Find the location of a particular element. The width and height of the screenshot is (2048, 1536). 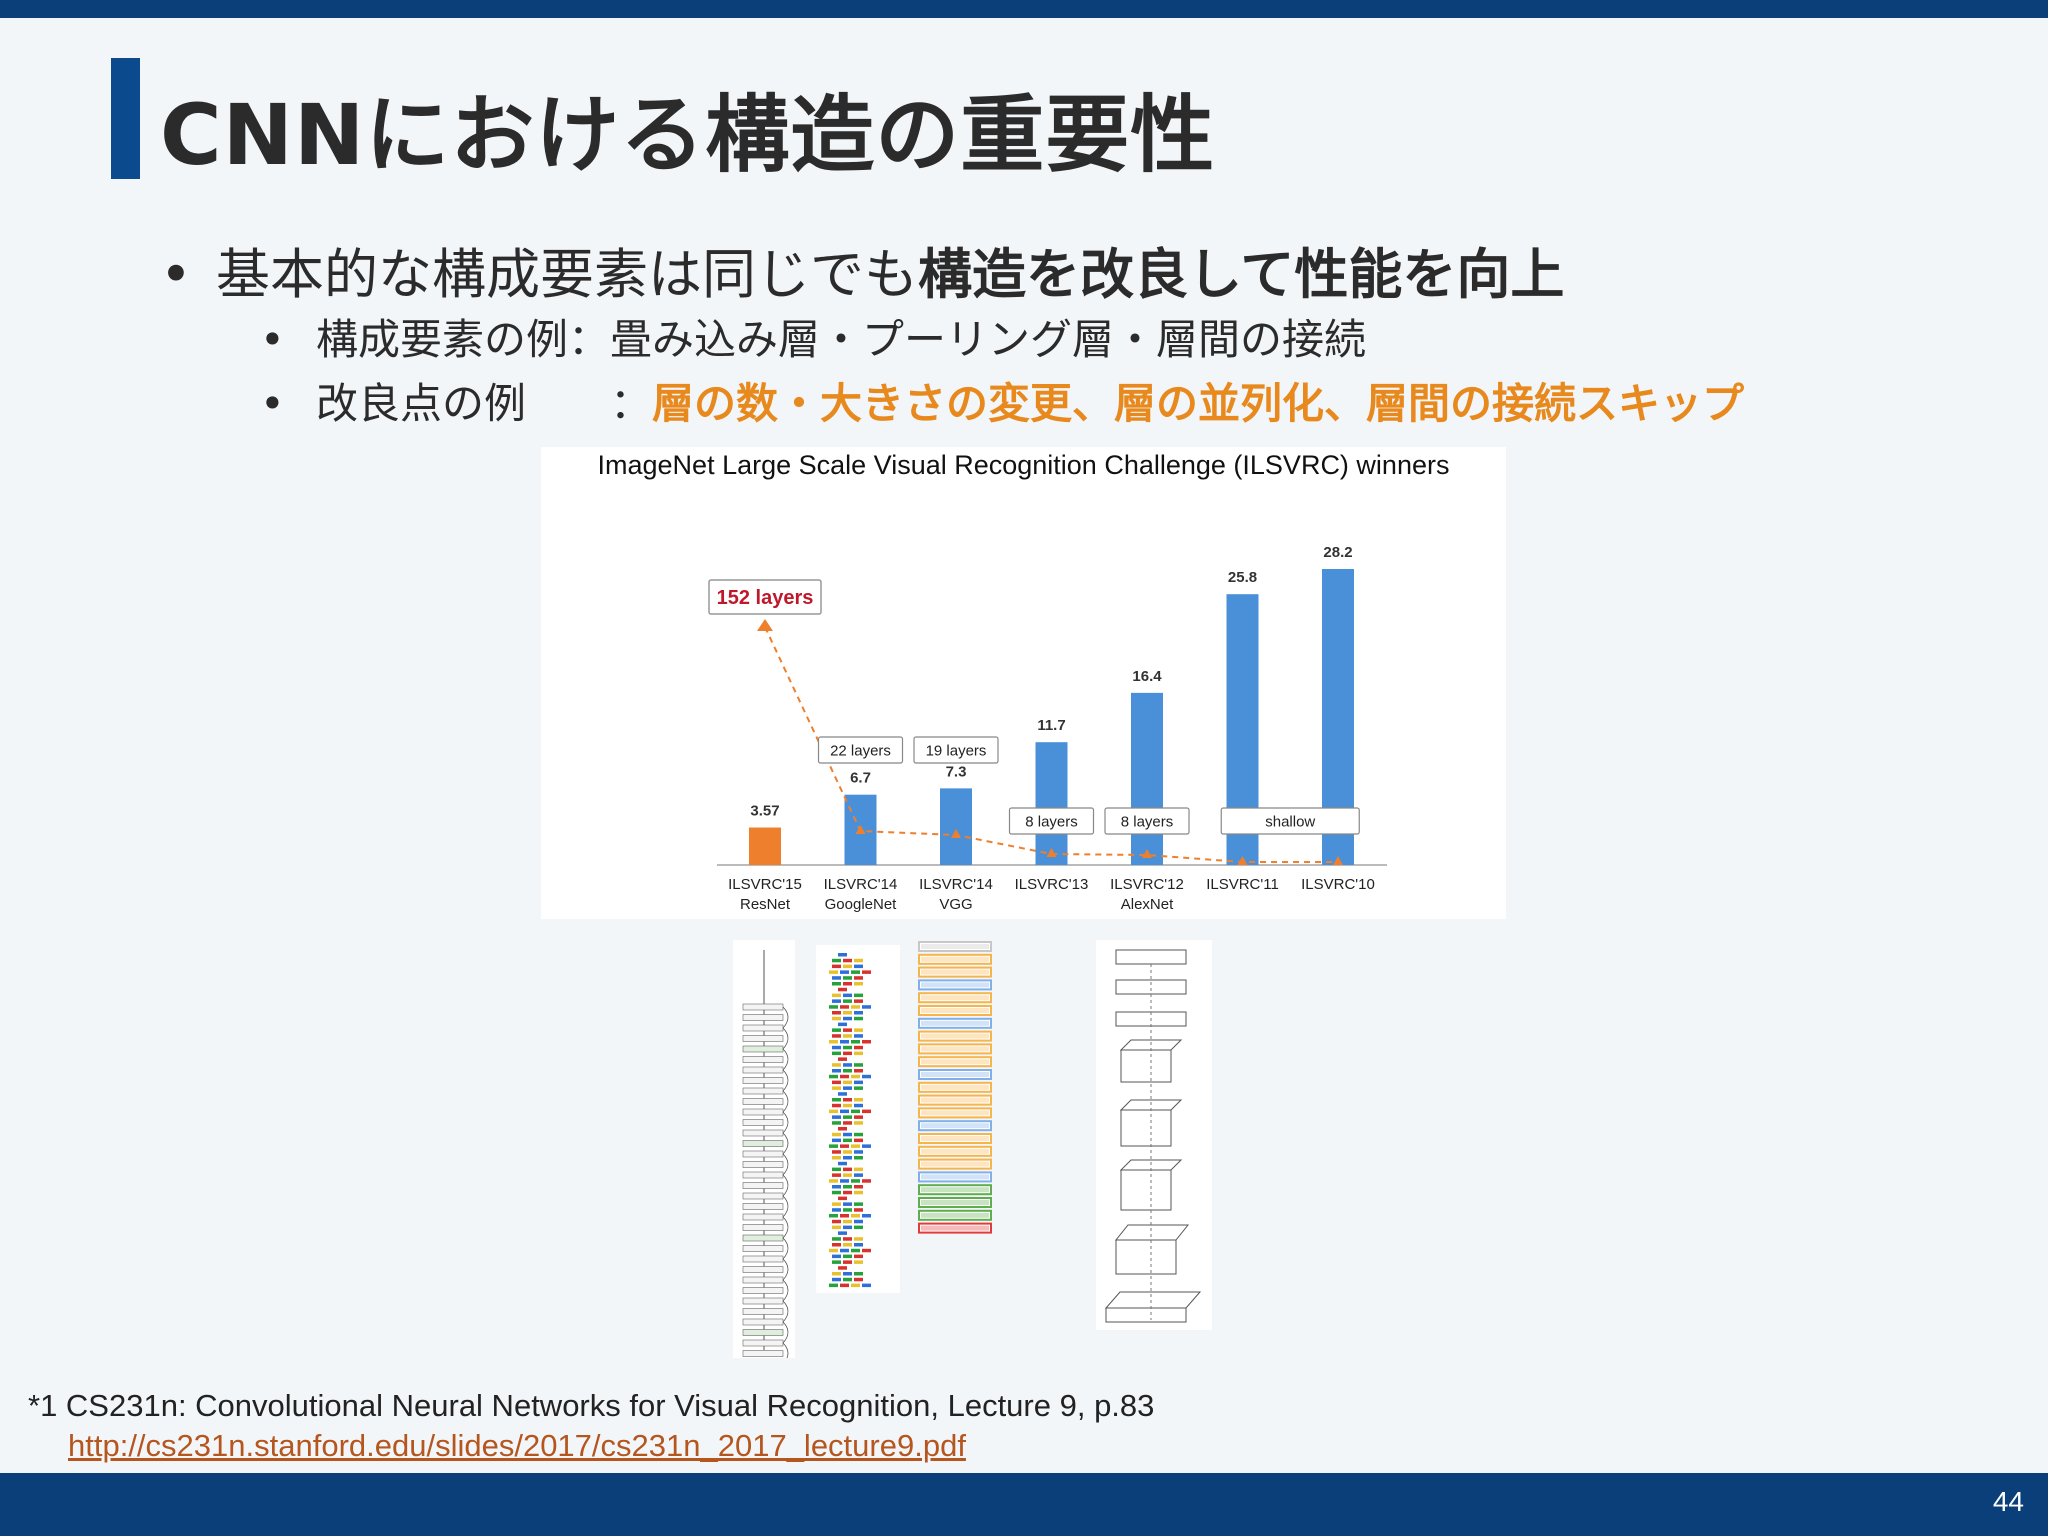

vgg-diagram is located at coordinates (955, 1090).